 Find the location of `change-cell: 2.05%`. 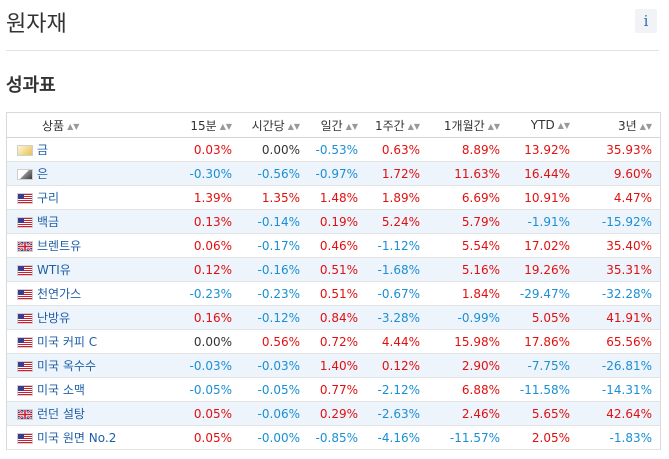

change-cell: 2.05% is located at coordinates (543, 437).